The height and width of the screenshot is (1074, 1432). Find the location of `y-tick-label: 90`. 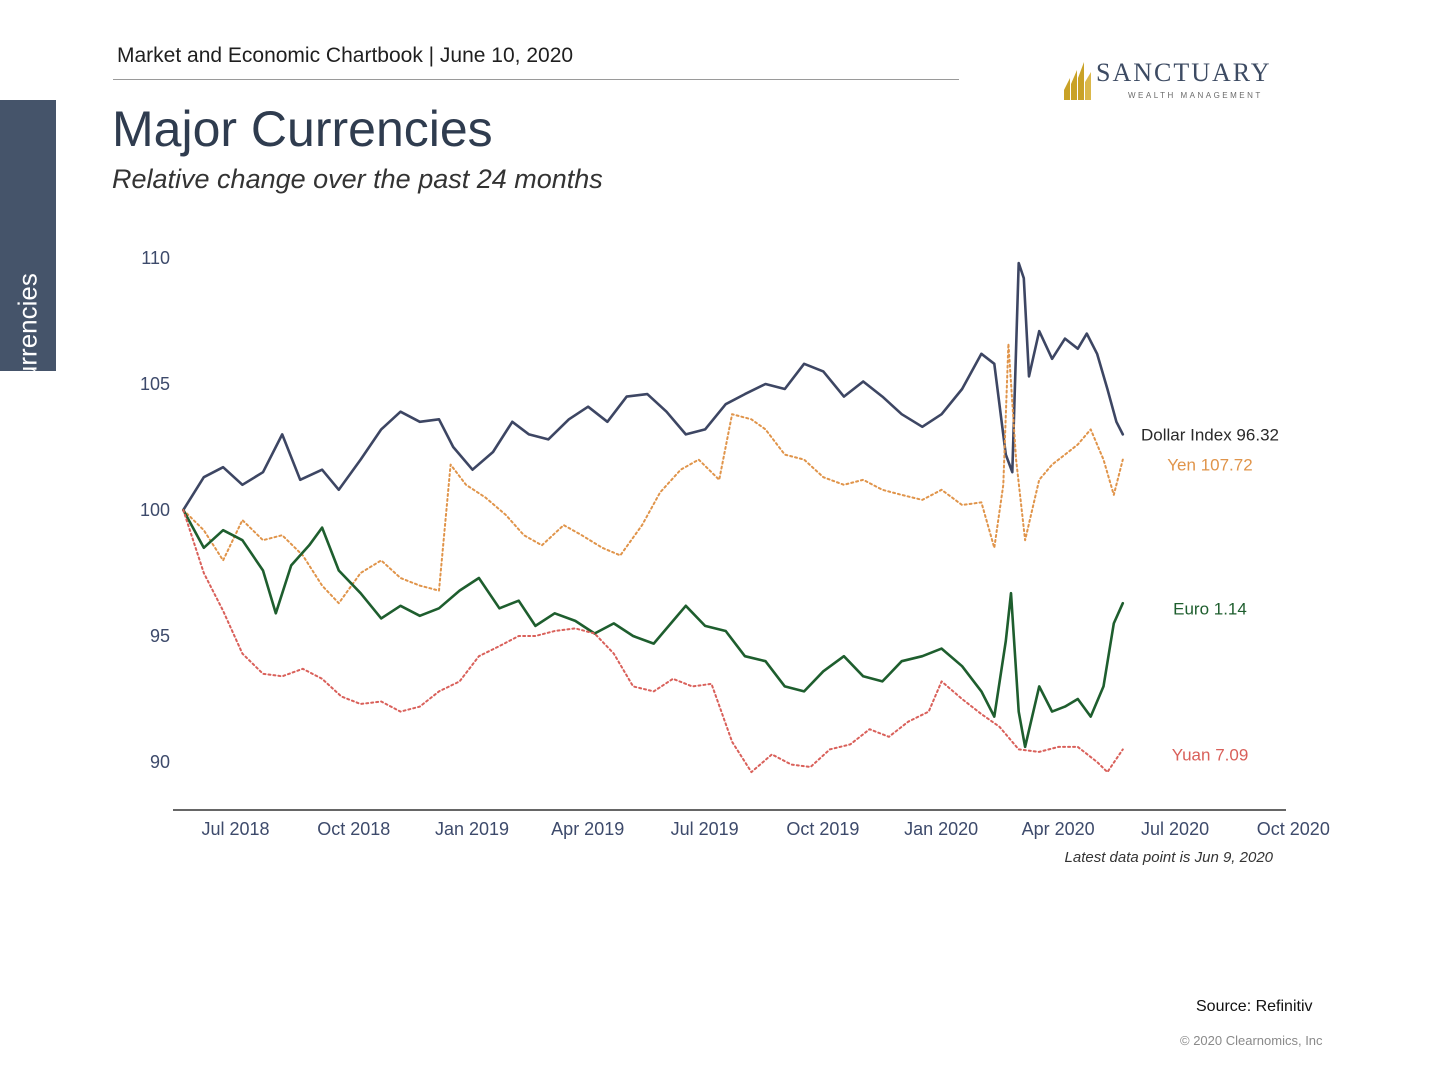

y-tick-label: 90 is located at coordinates (160, 762).